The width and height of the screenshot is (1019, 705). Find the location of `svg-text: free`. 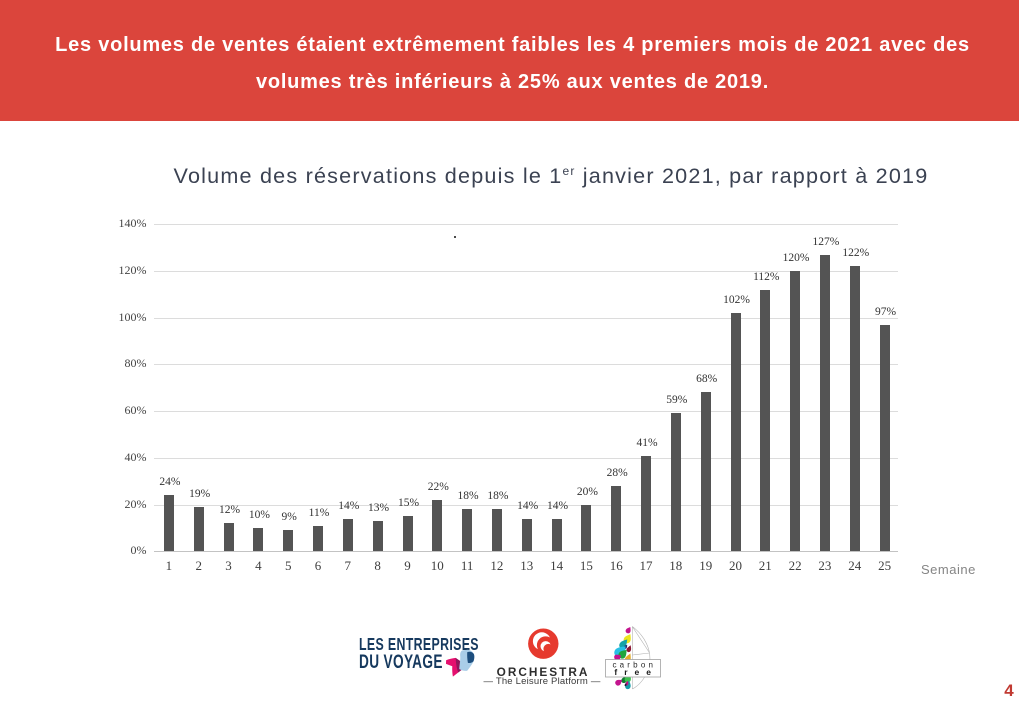

svg-text: free is located at coordinates (636, 672).